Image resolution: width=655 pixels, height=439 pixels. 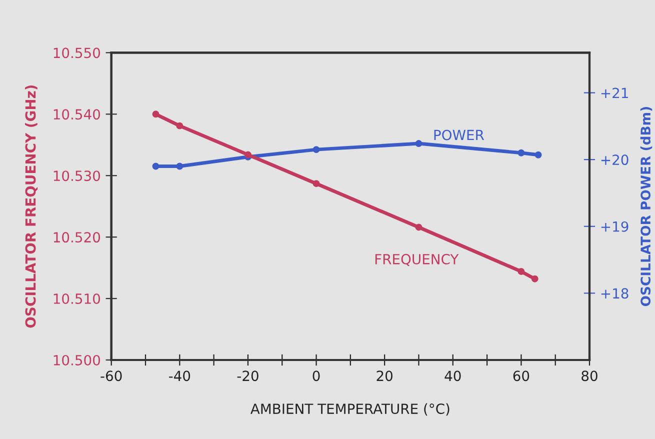 I want to click on y-tick-label: 10.500, so click(x=77, y=360).